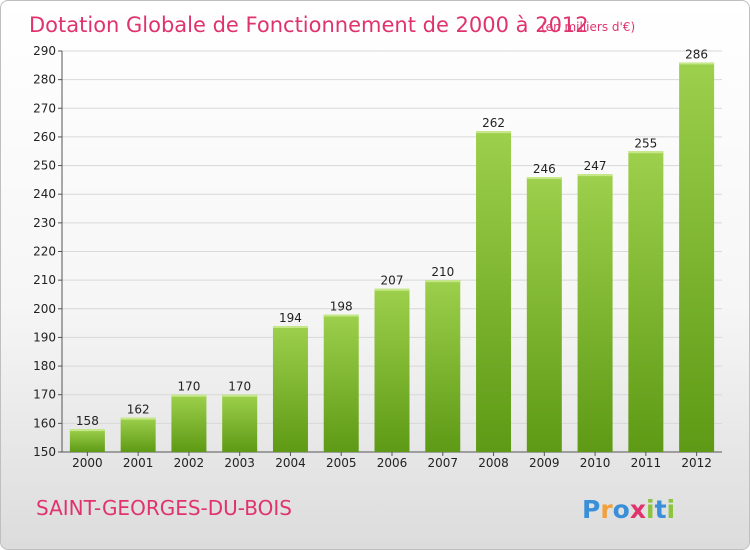 The width and height of the screenshot is (750, 550). Describe the element at coordinates (87, 440) in the screenshot. I see `bar-2000` at that location.